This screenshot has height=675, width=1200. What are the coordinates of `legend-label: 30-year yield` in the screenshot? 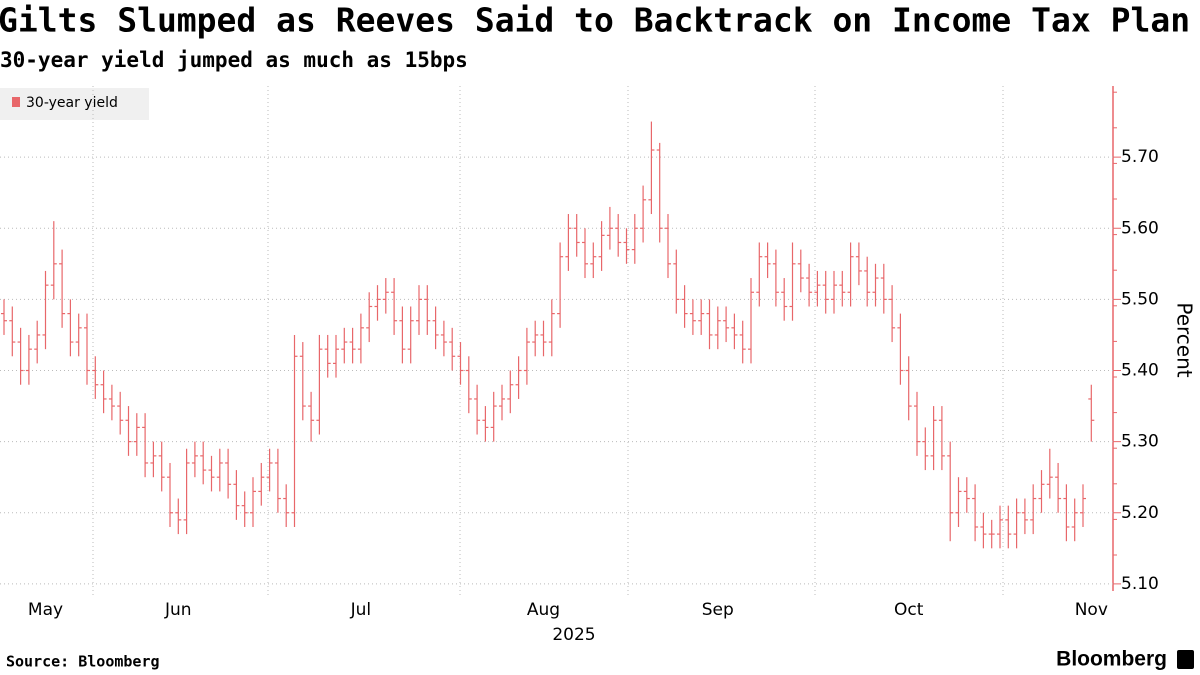 It's located at (72, 103).